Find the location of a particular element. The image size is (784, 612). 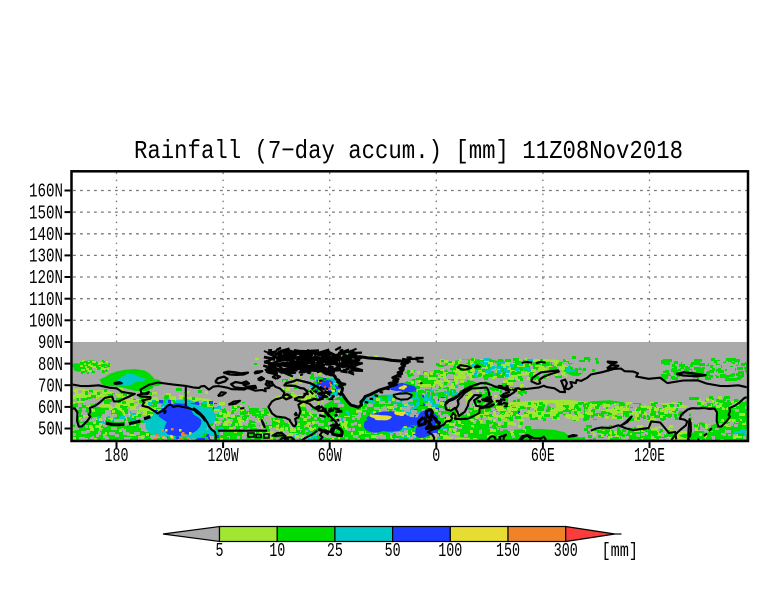

svg-text: 120E is located at coordinates (649, 456).